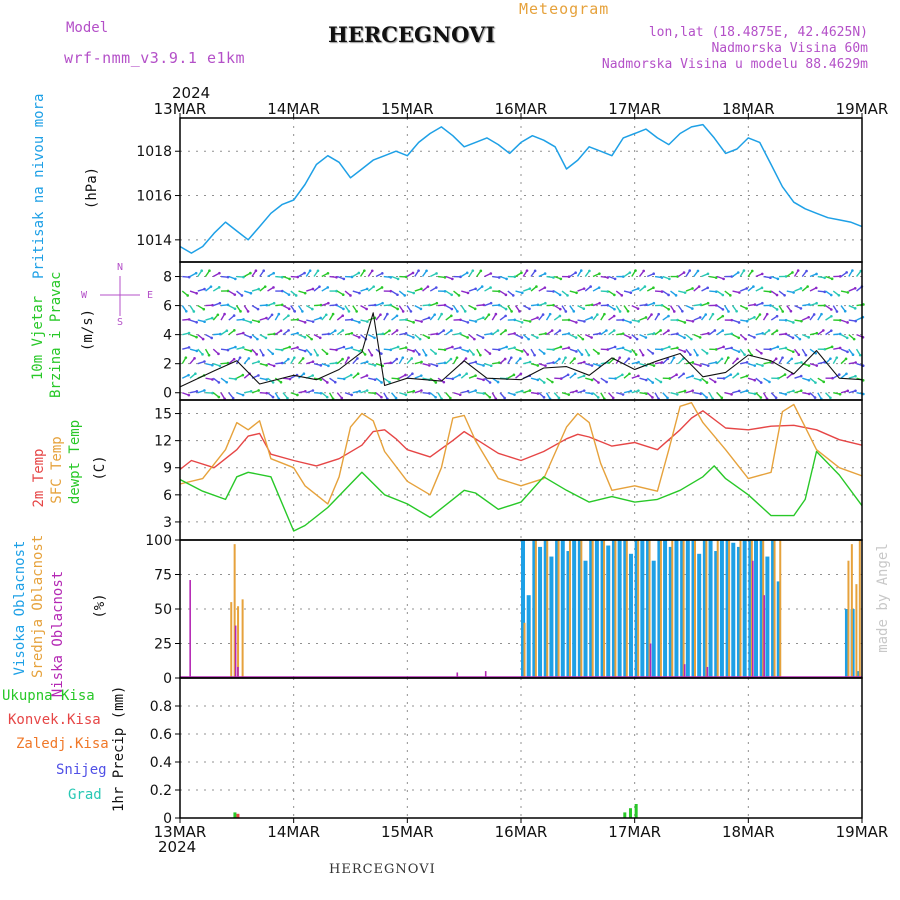 The image size is (900, 900). Describe the element at coordinates (521, 453) in the screenshot. I see `sfc-temp-series-line` at that location.